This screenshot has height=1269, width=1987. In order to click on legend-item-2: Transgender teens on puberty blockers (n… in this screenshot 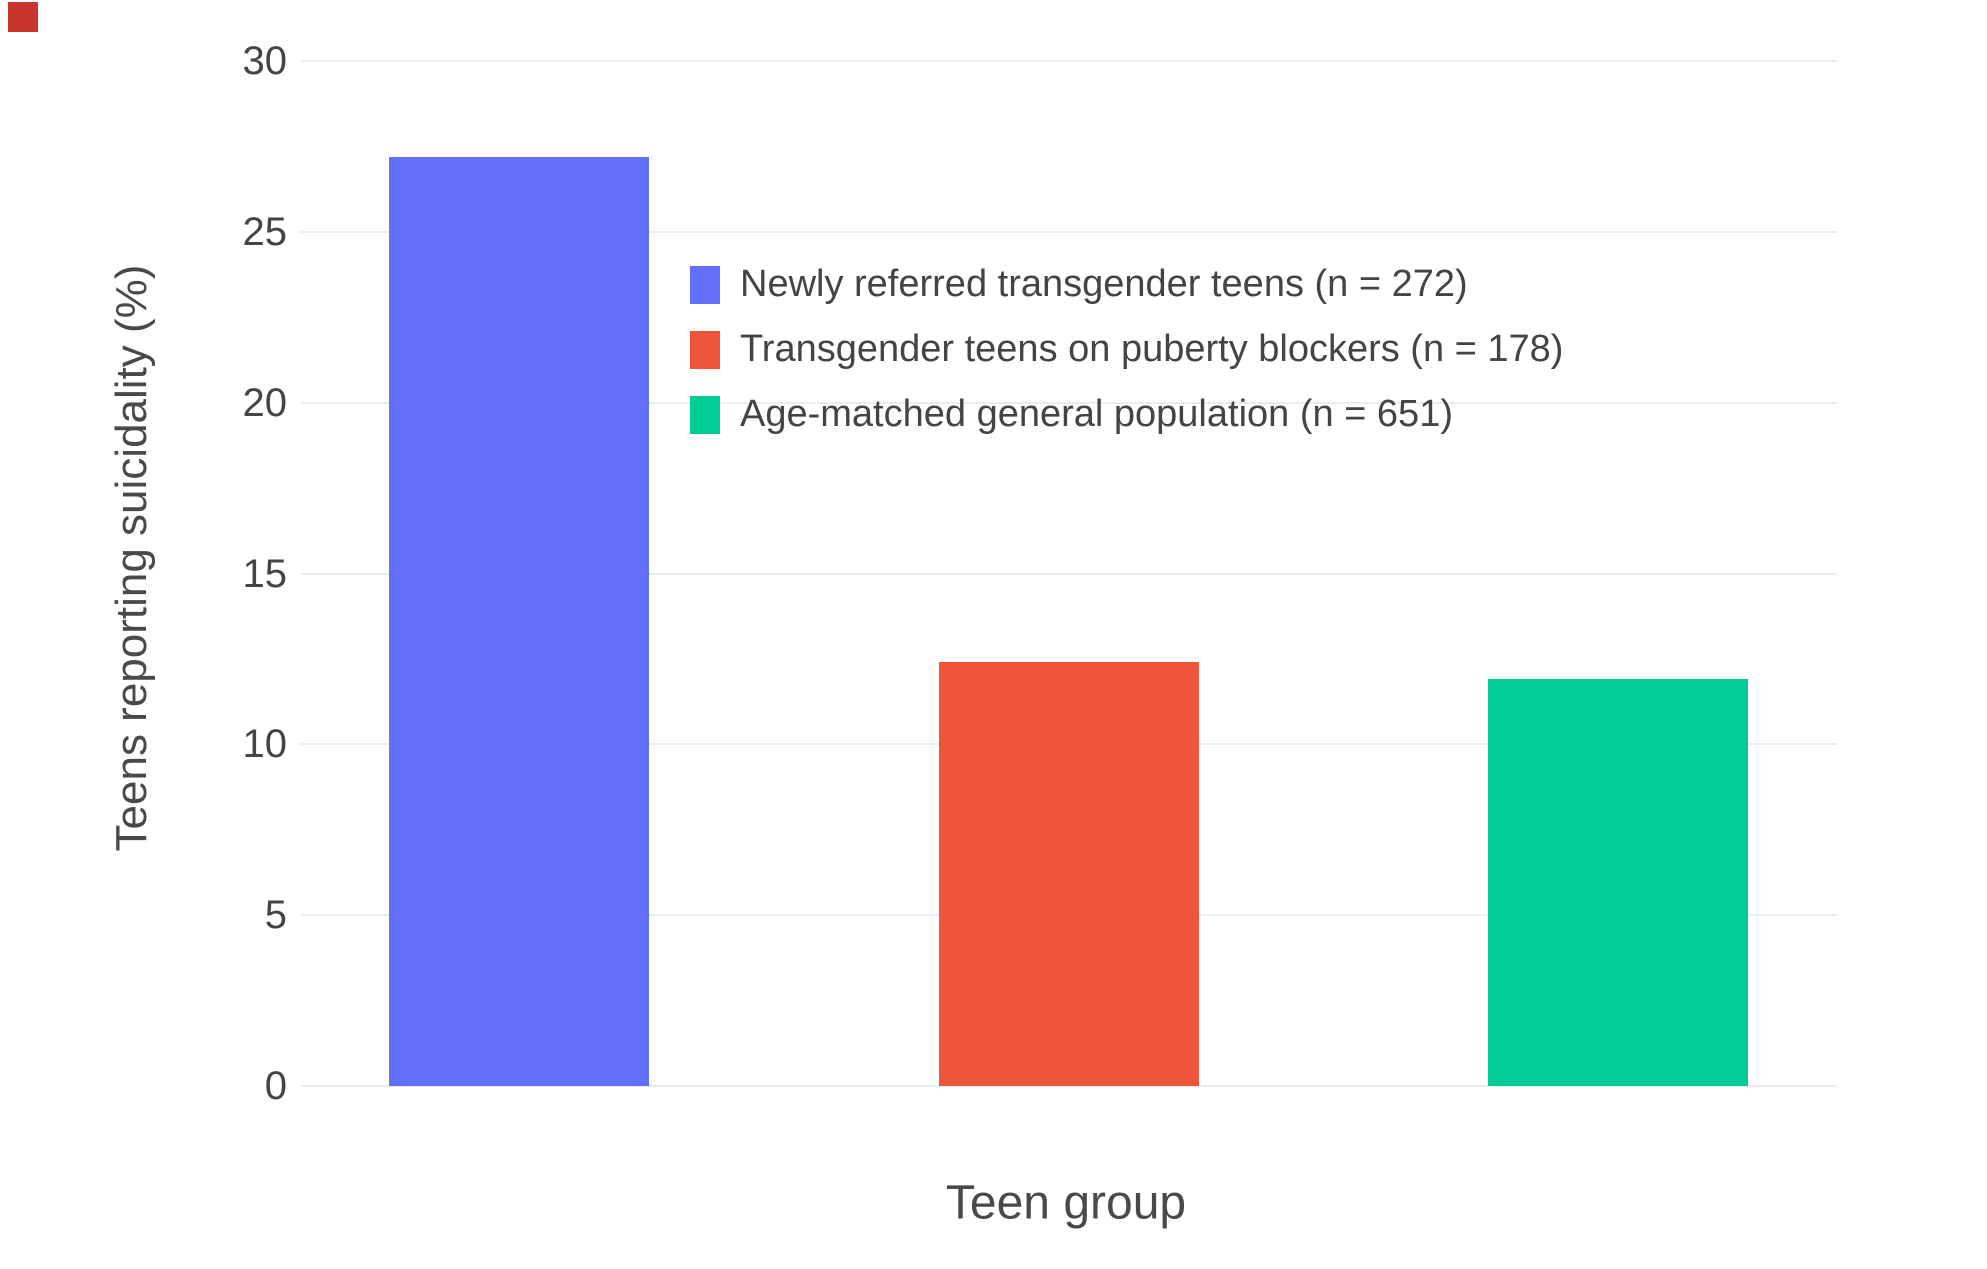, I will do `click(1126, 349)`.